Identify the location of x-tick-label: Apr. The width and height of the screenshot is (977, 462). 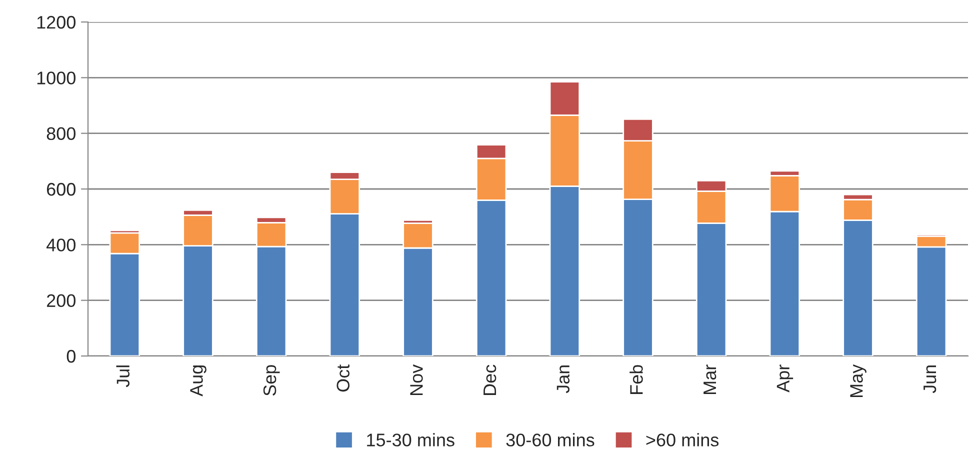
(785, 378).